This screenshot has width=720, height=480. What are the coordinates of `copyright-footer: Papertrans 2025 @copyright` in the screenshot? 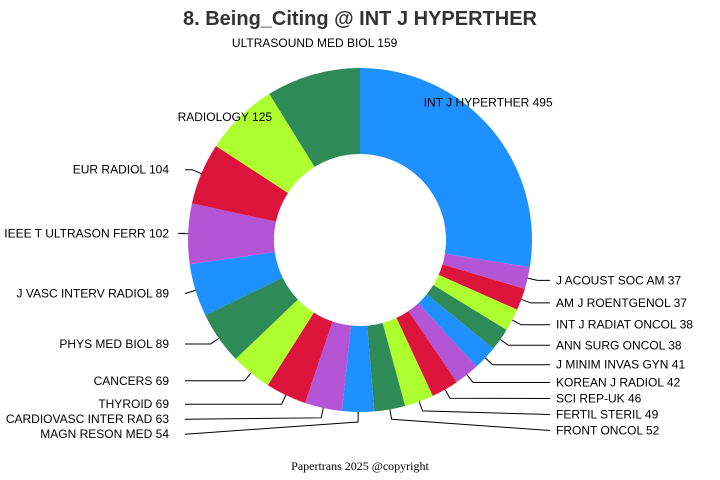 It's located at (360, 466).